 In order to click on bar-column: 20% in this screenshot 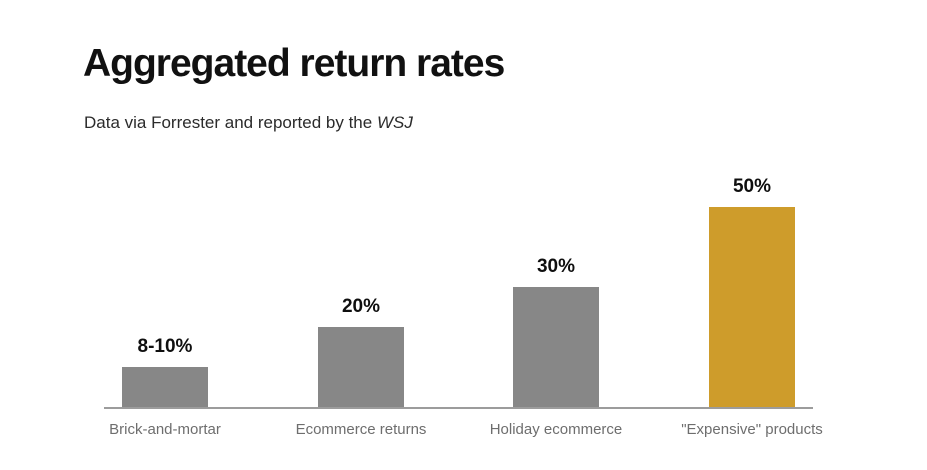, I will do `click(361, 351)`.